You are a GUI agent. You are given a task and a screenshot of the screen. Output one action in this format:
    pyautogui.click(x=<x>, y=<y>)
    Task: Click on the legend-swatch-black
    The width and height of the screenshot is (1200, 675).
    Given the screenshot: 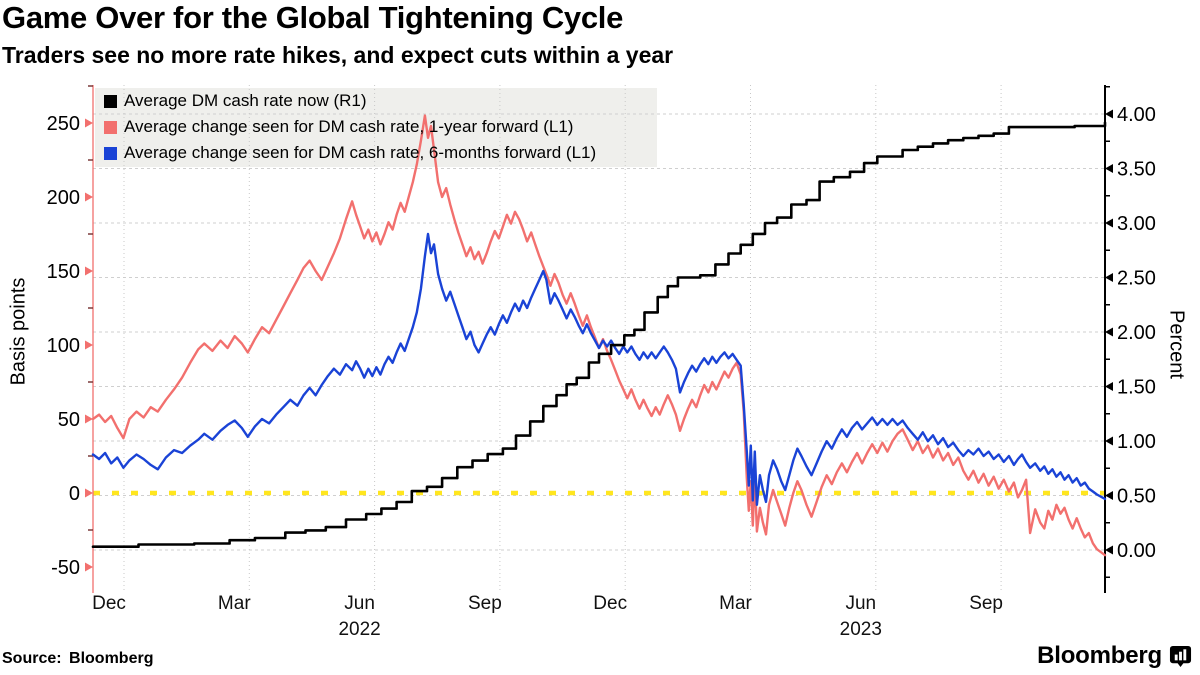 What is the action you would take?
    pyautogui.click(x=110, y=101)
    